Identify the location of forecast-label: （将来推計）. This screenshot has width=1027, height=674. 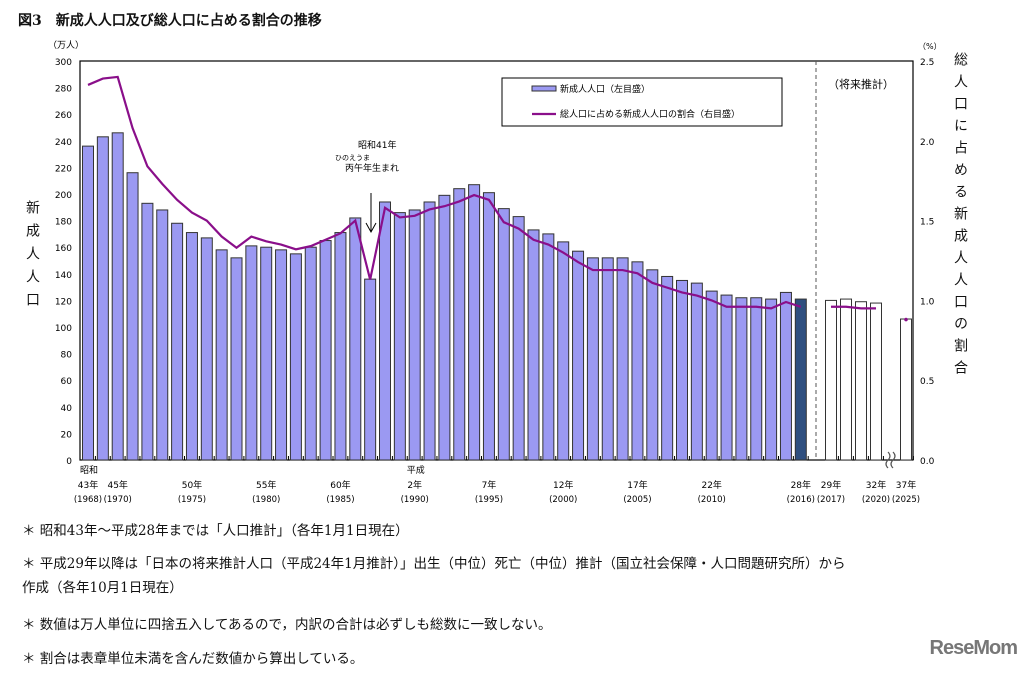
(861, 84).